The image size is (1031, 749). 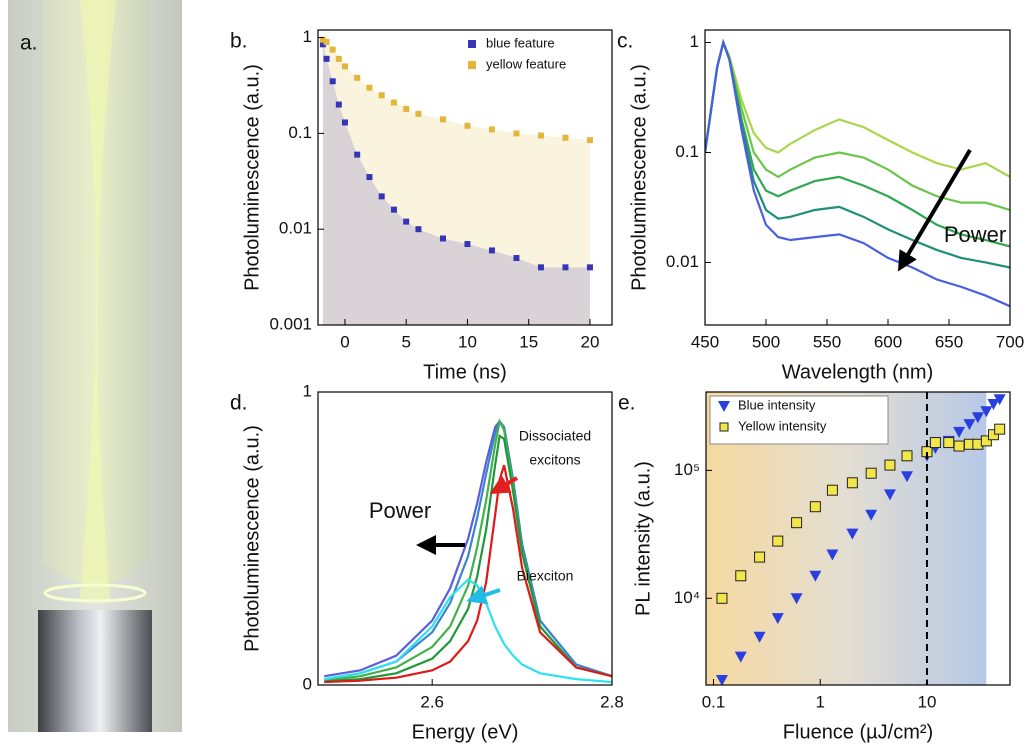 I want to click on x-tick-label: 600, so click(x=888, y=341).